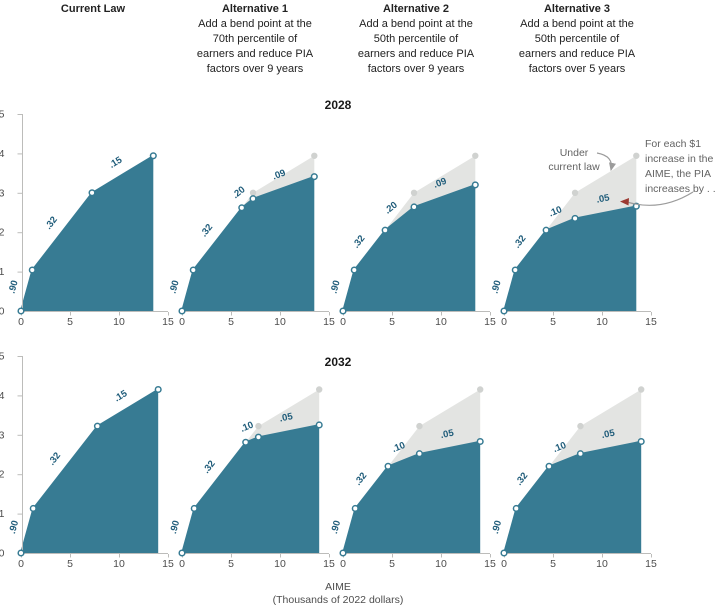 This screenshot has width=720, height=614. What do you see at coordinates (2, 554) in the screenshot?
I see `y-tick-label: 0` at bounding box center [2, 554].